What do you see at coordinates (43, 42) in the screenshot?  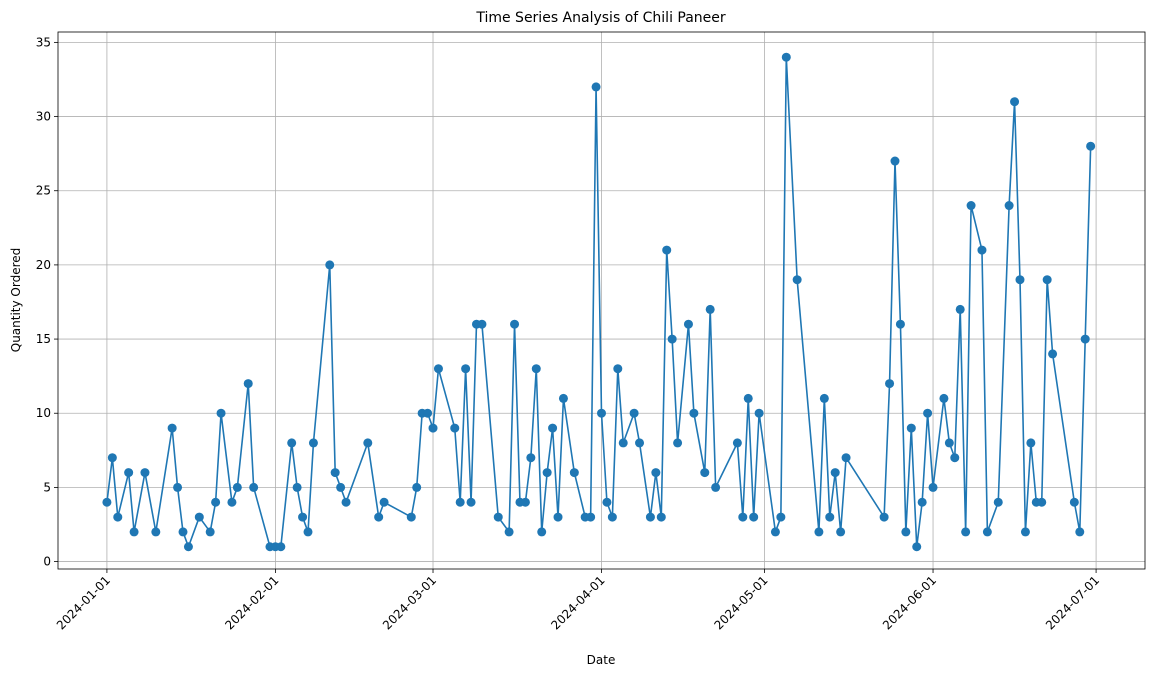 I see `y-tick-label: 35` at bounding box center [43, 42].